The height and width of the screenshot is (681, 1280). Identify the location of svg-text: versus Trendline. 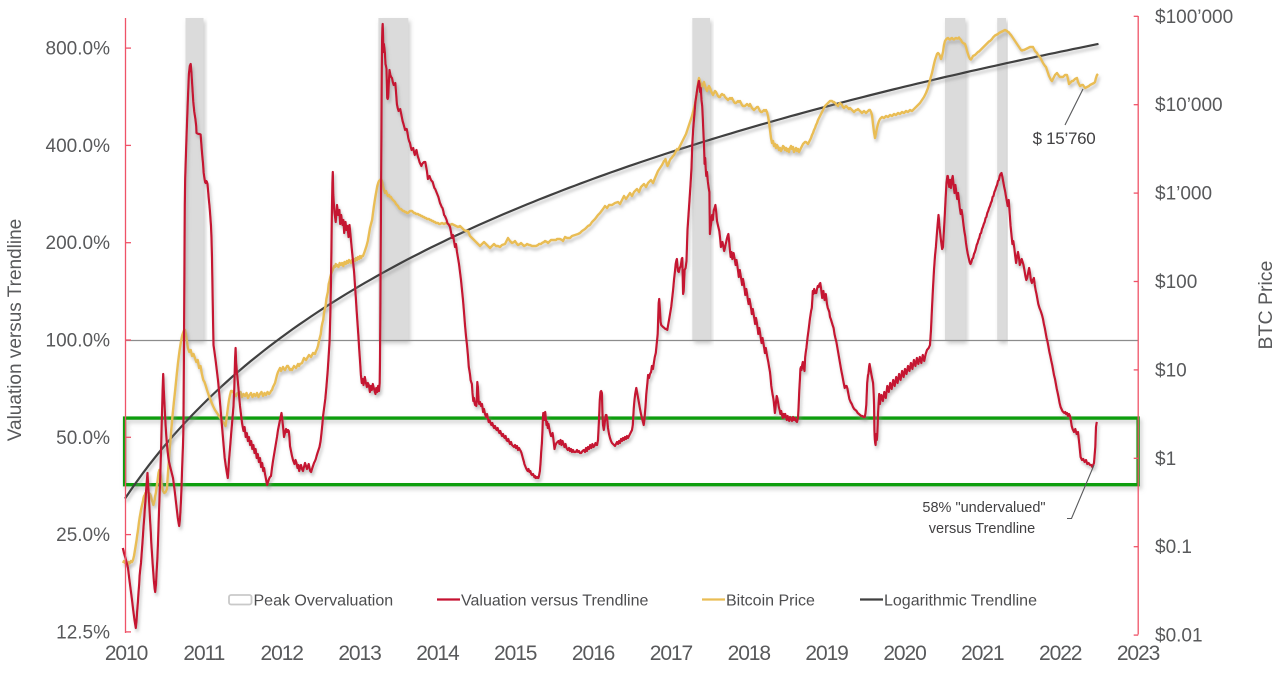
(982, 529).